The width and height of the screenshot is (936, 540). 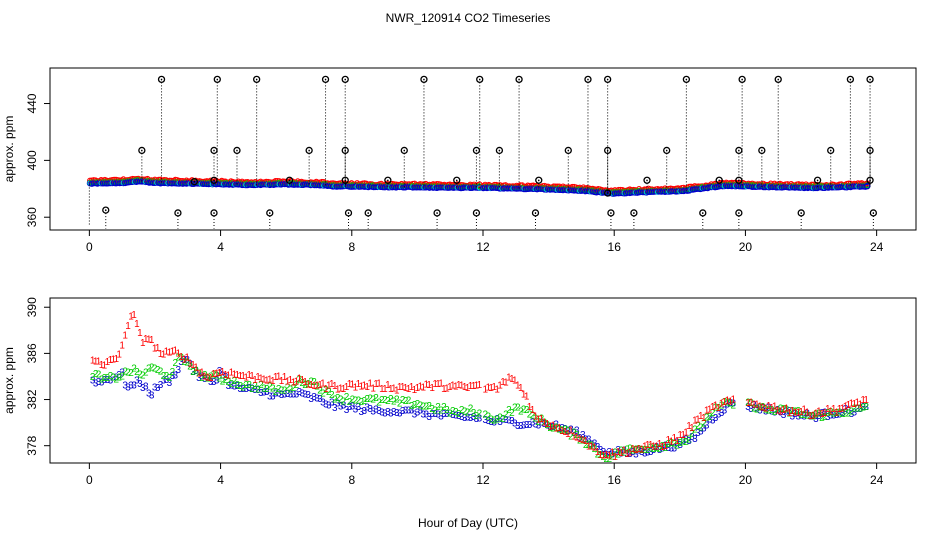 What do you see at coordinates (615, 247) in the screenshot?
I see `x-tick-label: 16` at bounding box center [615, 247].